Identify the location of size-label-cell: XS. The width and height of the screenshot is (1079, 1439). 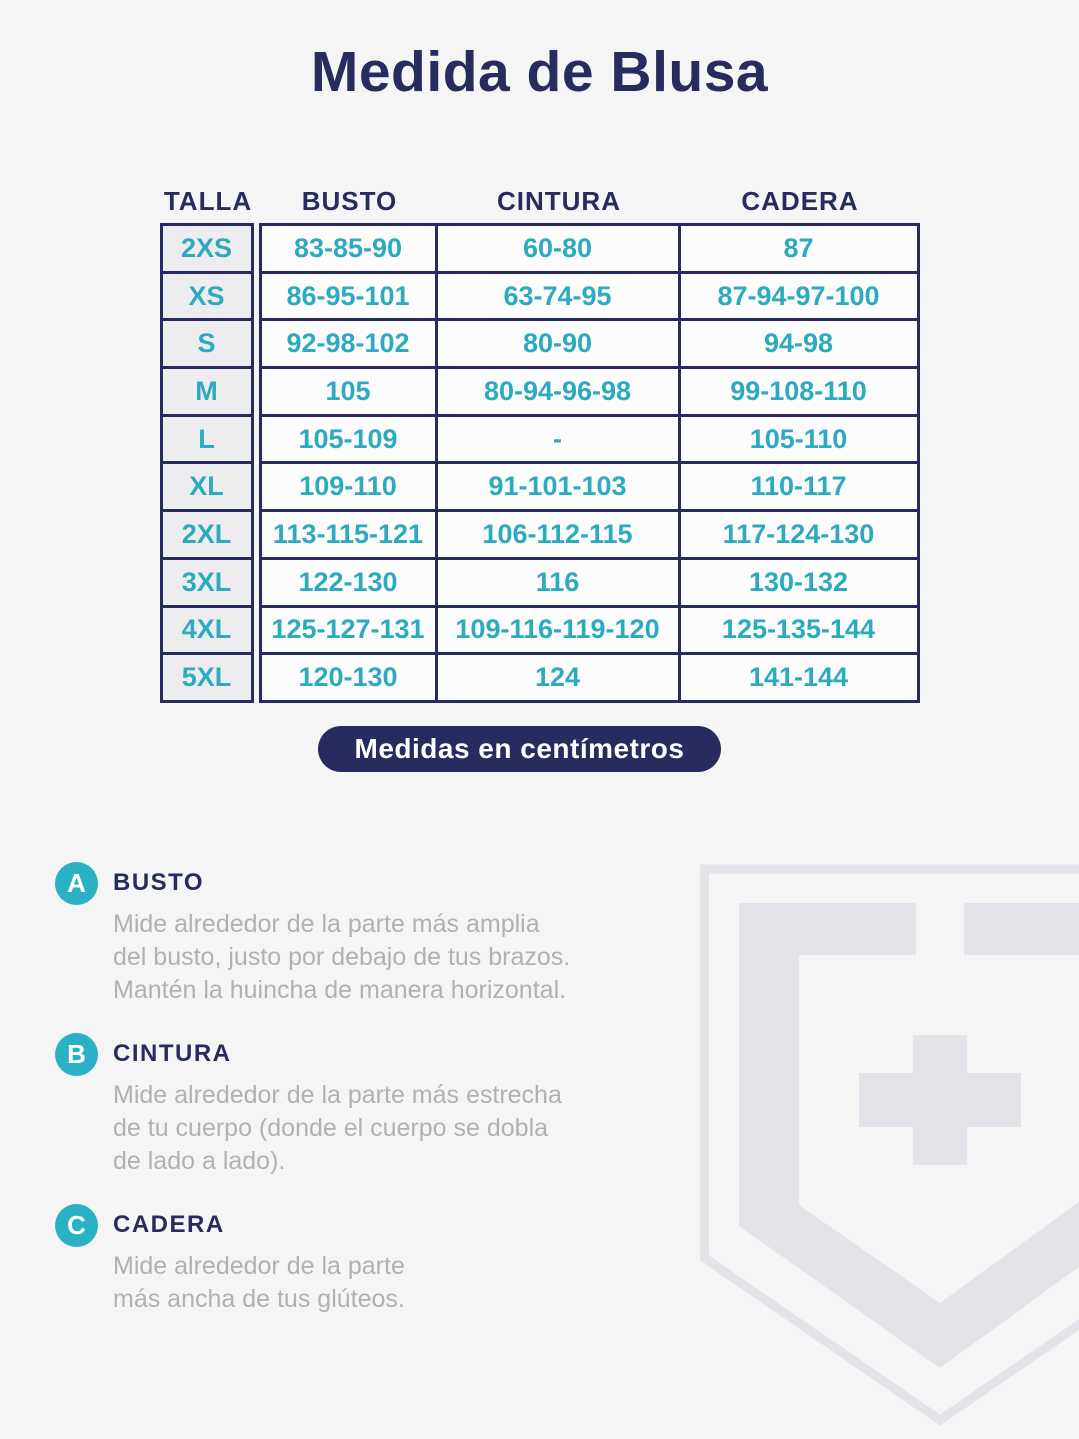
(206, 296).